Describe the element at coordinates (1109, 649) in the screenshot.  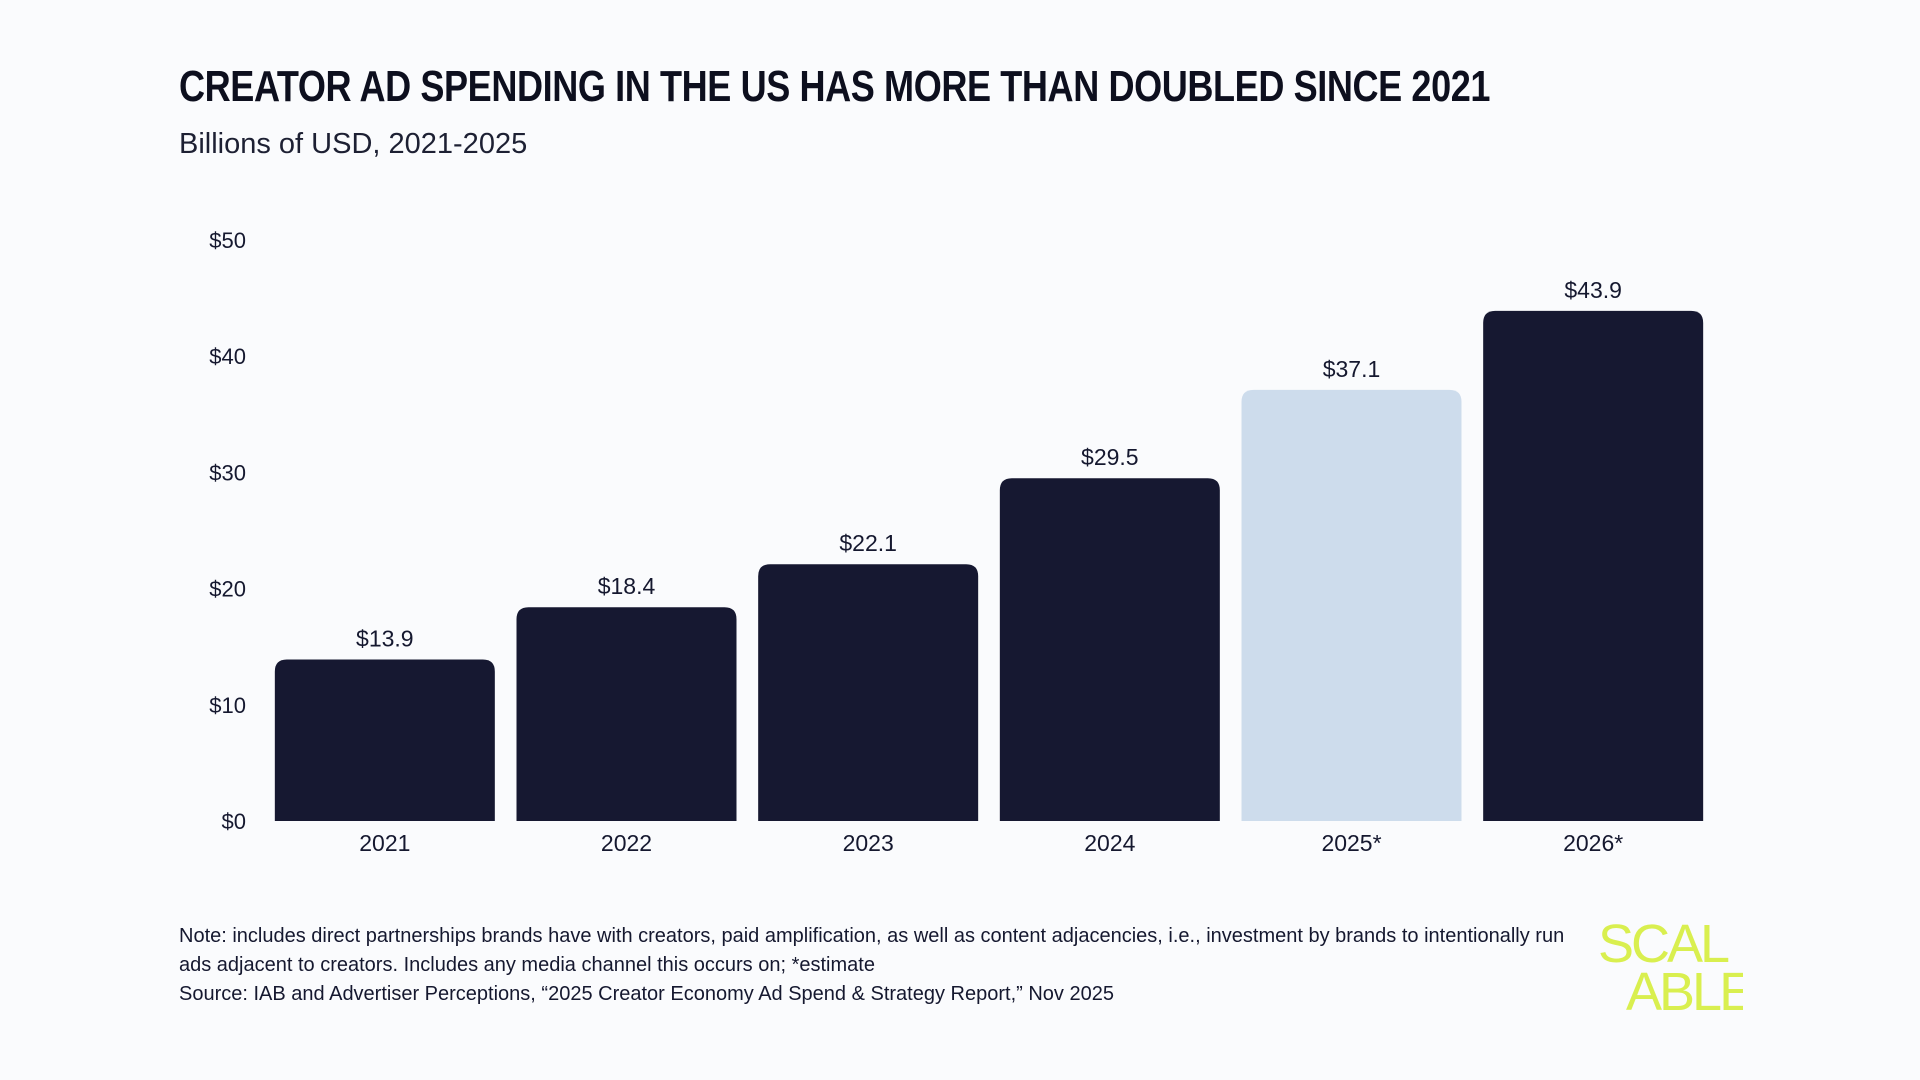
I see `bar-2024` at that location.